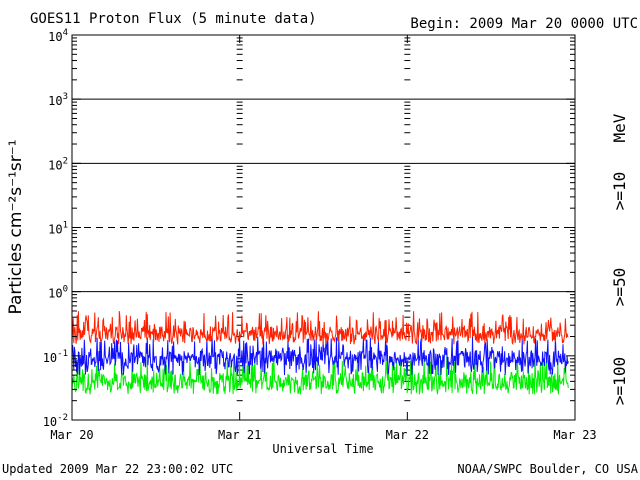  I want to click on y-tick-label: 10⁰, so click(58, 293).